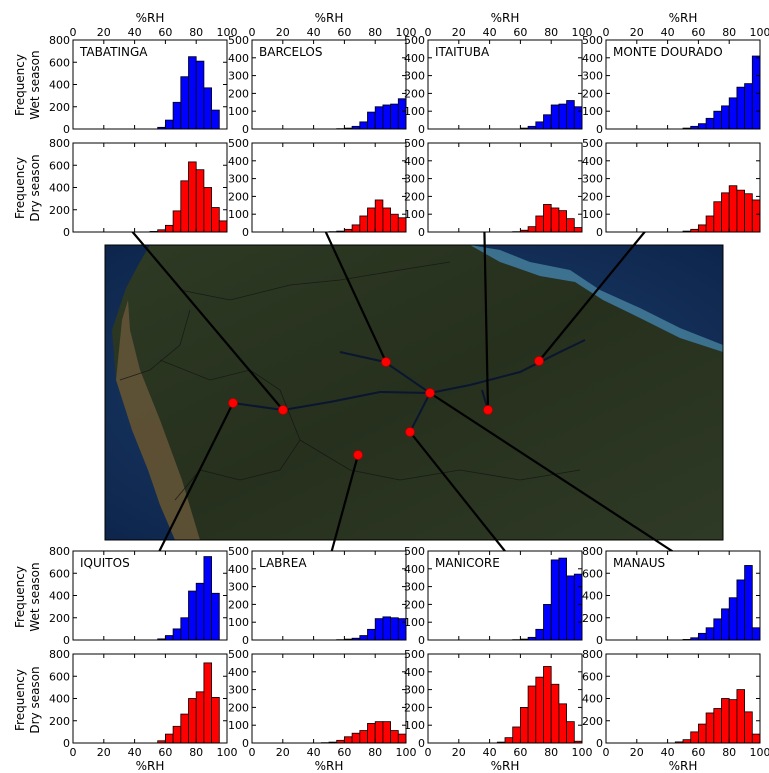  I want to click on plot-frame, so click(505, 187).